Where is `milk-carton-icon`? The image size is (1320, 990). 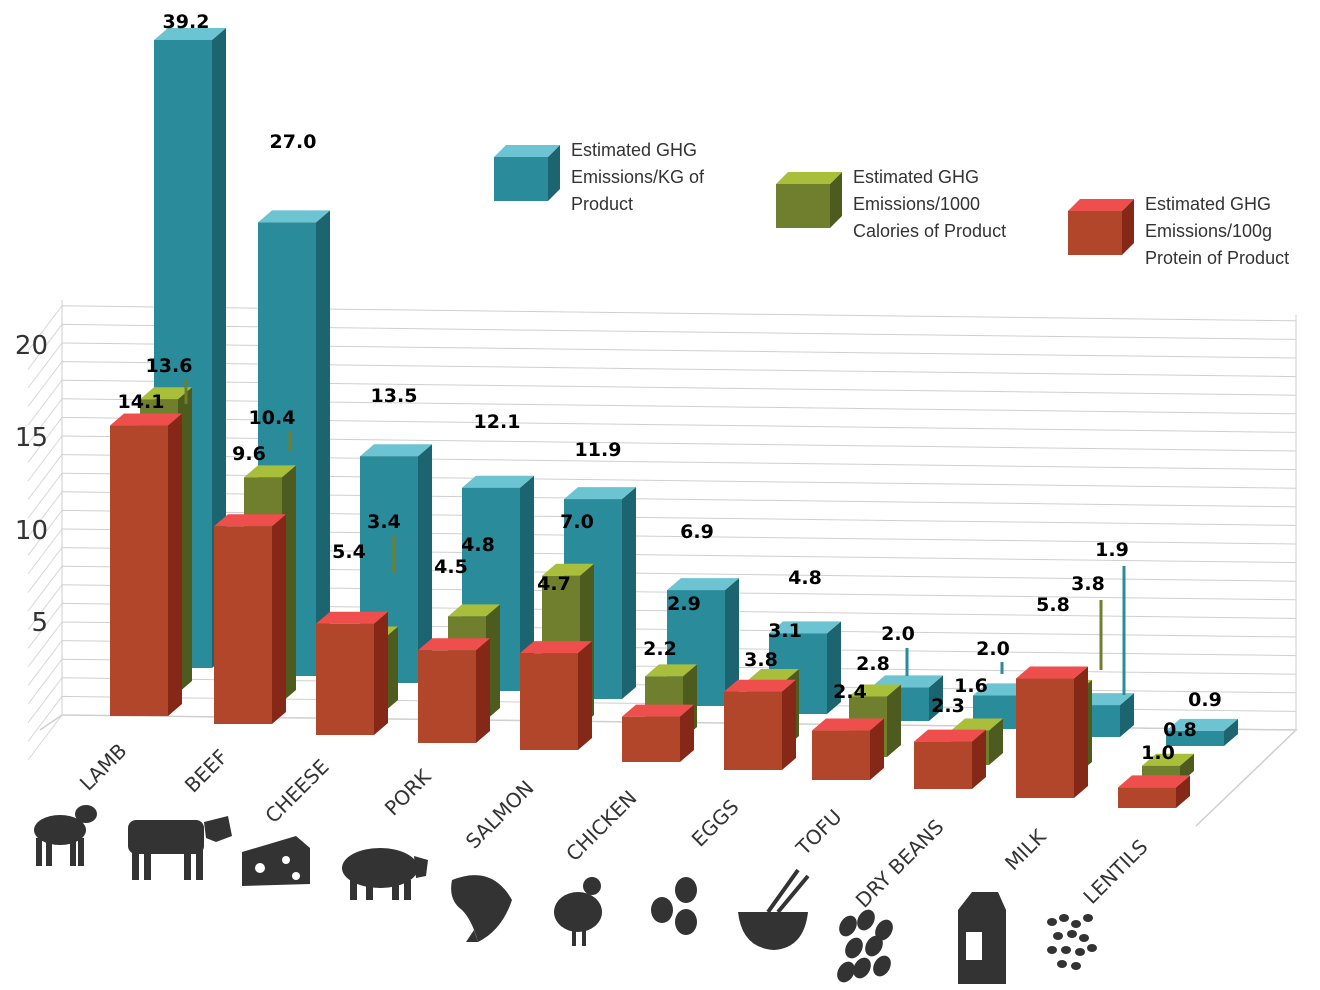
milk-carton-icon is located at coordinates (982, 938).